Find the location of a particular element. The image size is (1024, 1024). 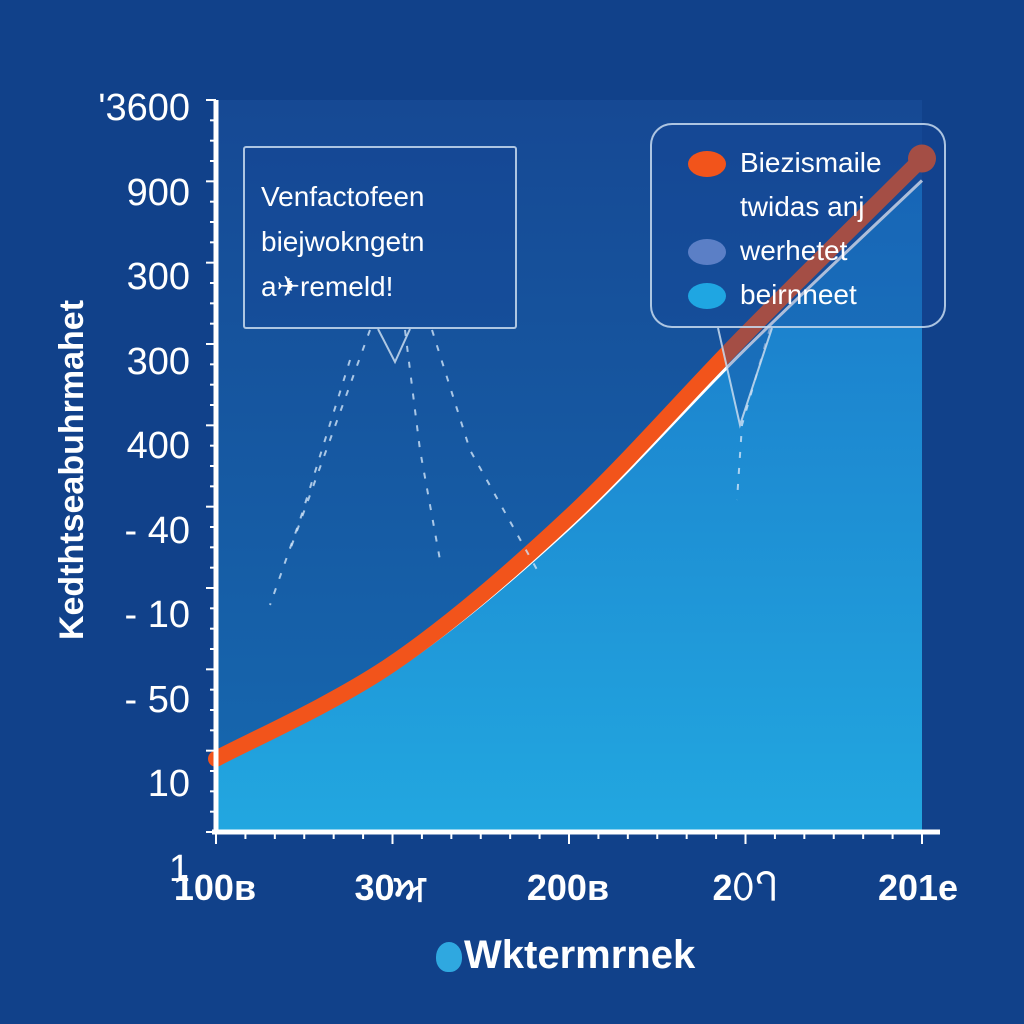

legend-item: werhetet is located at coordinates (816, 253).